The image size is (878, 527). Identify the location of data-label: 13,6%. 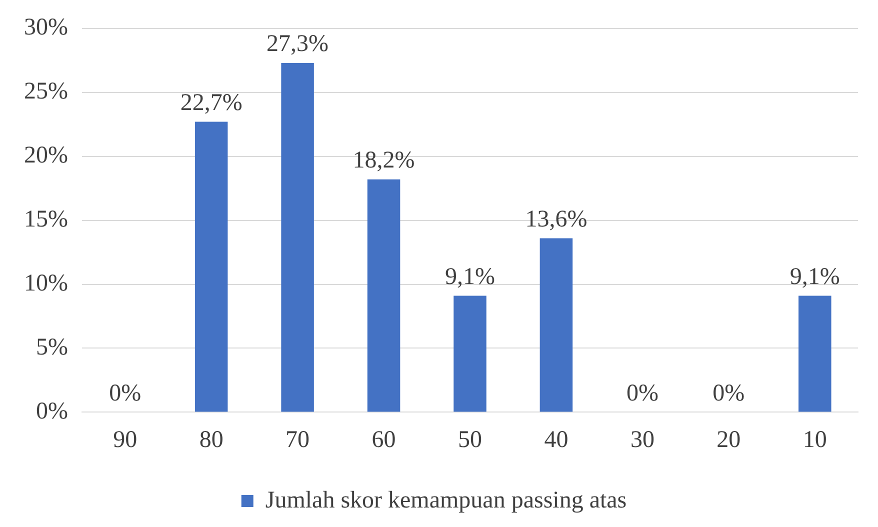
(556, 219).